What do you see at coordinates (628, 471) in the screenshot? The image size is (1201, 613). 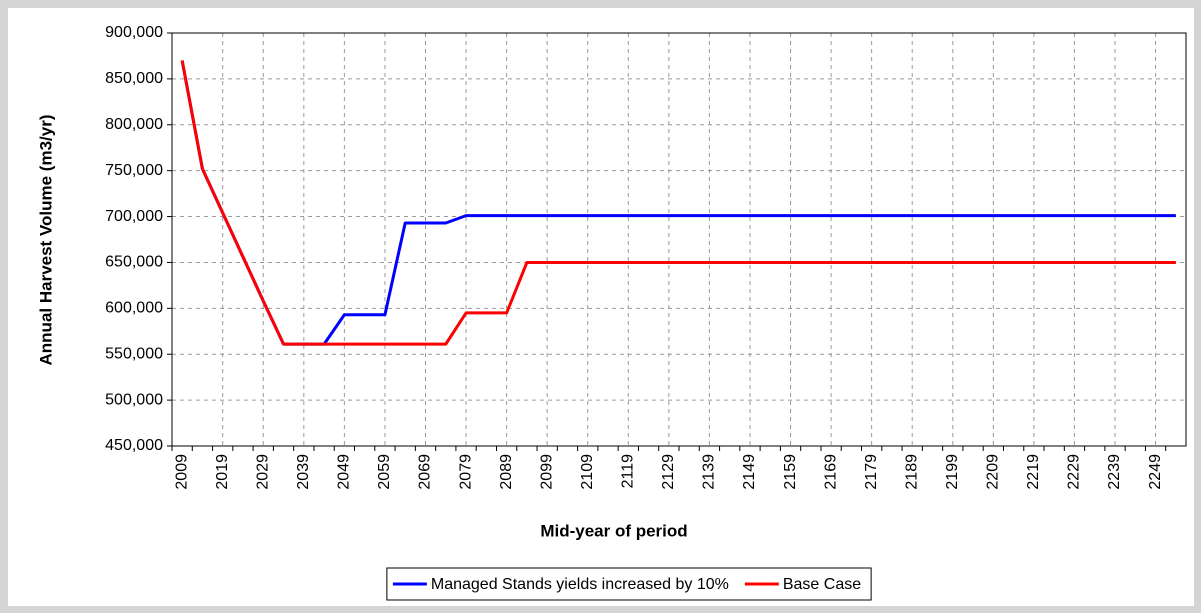 I see `x-tick-label: 2119` at bounding box center [628, 471].